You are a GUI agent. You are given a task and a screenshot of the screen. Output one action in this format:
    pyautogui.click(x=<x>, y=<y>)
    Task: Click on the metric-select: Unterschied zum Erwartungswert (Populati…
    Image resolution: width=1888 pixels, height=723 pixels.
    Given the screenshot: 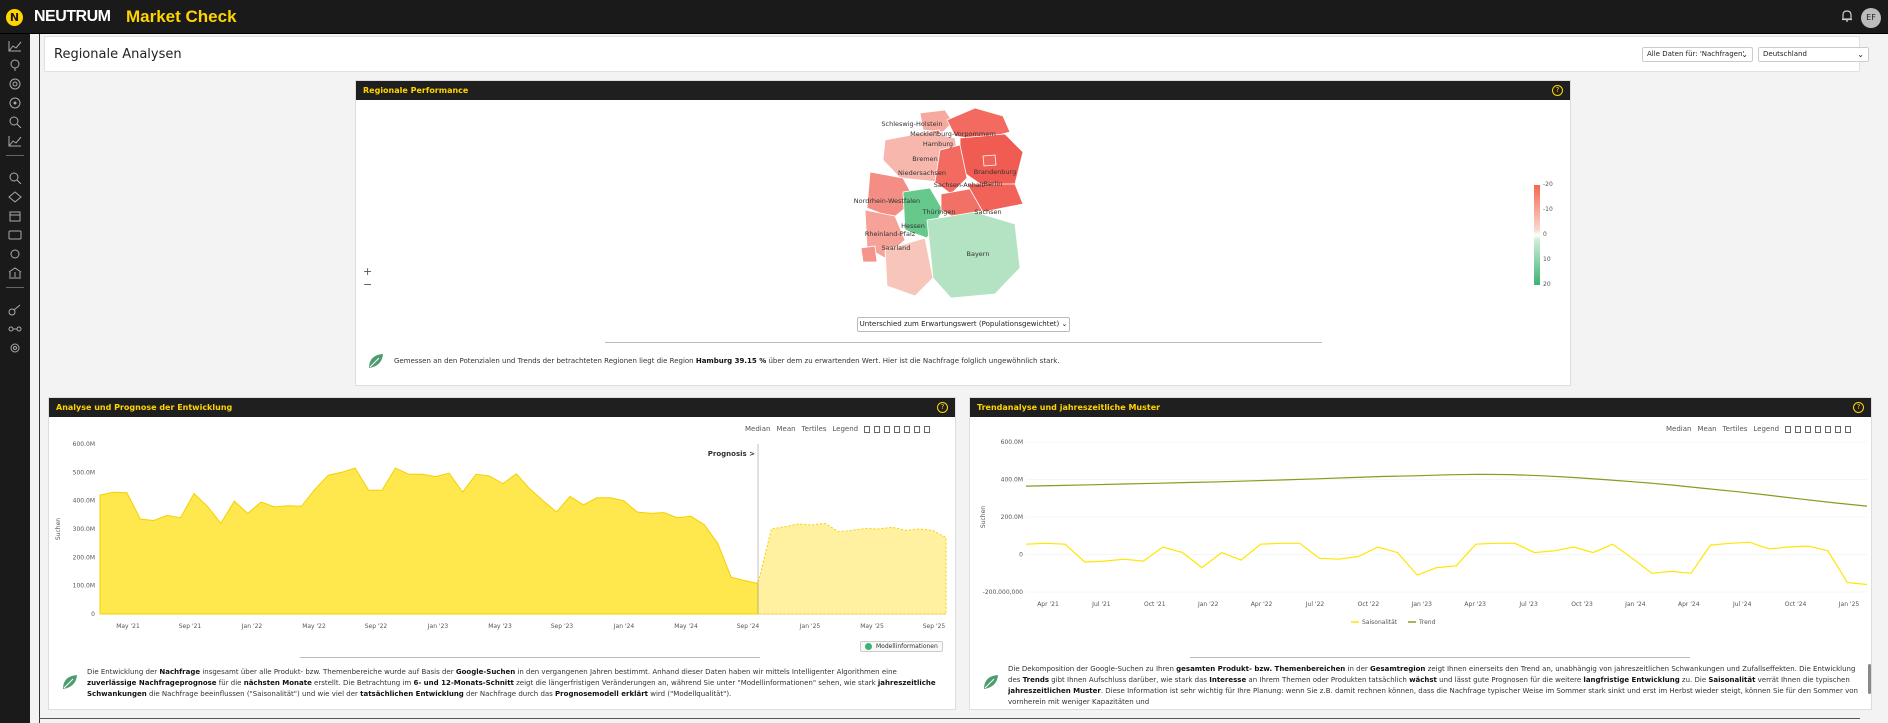 What is the action you would take?
    pyautogui.click(x=963, y=324)
    